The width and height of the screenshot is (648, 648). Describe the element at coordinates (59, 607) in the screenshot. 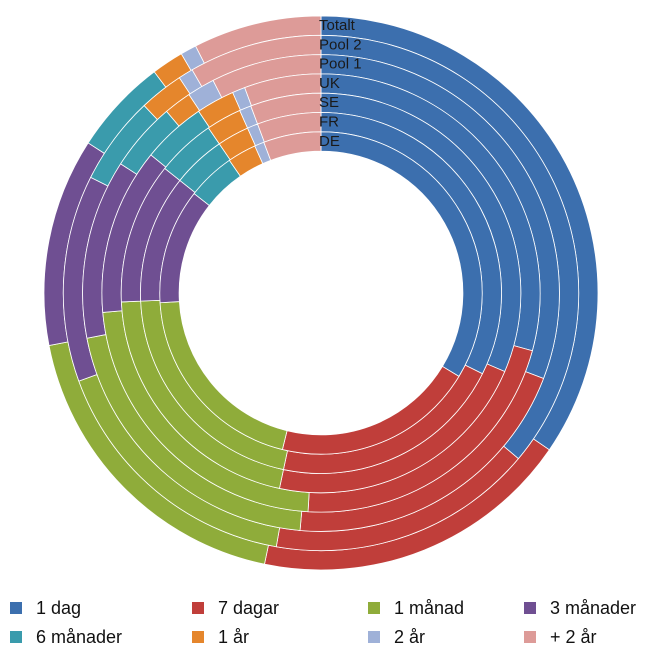

I see `legend-label: 1 dag` at that location.